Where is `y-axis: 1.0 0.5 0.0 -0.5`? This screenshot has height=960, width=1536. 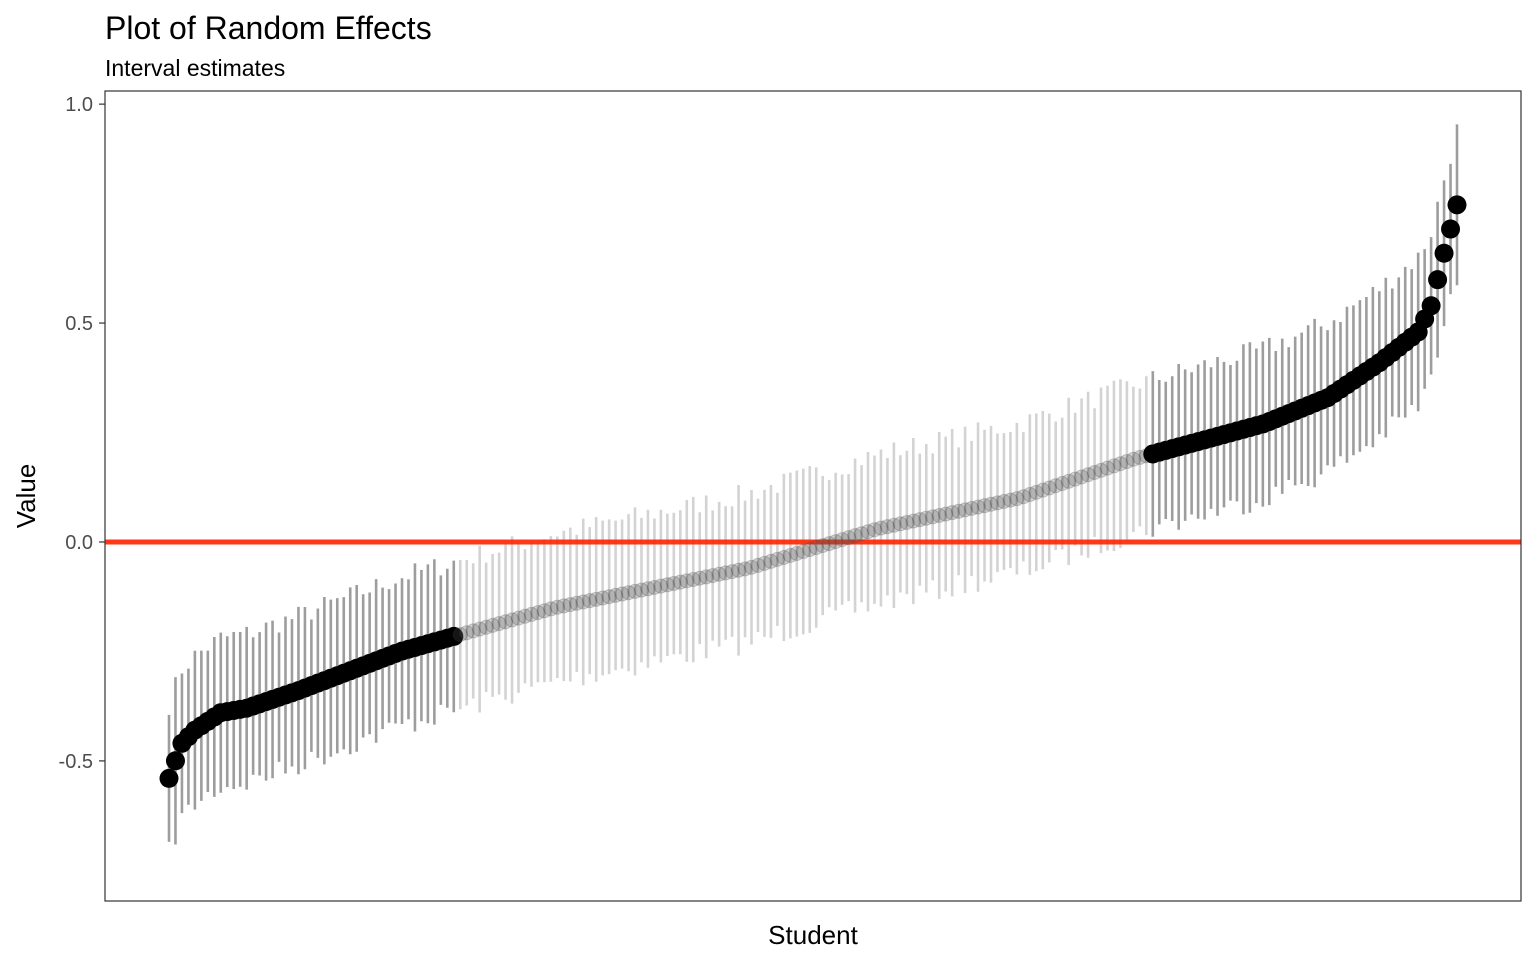 y-axis: 1.0 0.5 0.0 -0.5 is located at coordinates (82, 433).